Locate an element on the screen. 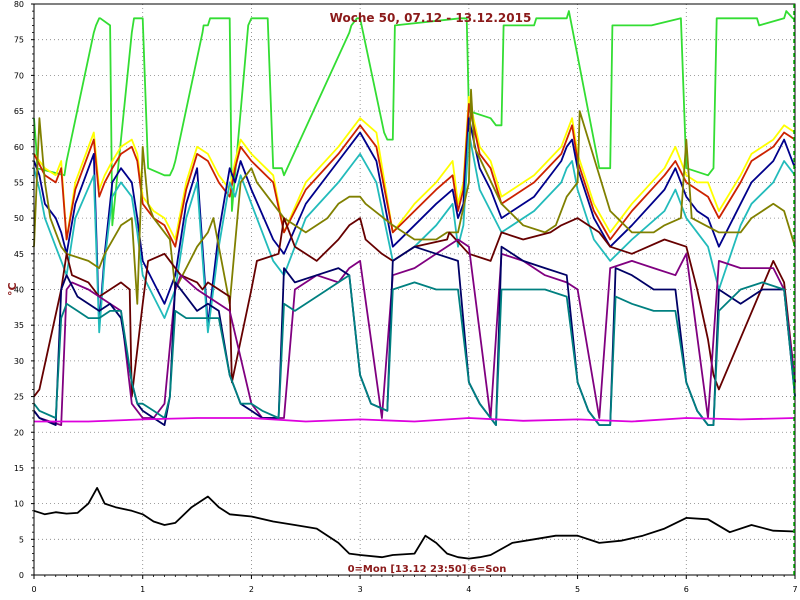 This screenshot has height=600, width=800. x-tick-label: 2 is located at coordinates (251, 589).